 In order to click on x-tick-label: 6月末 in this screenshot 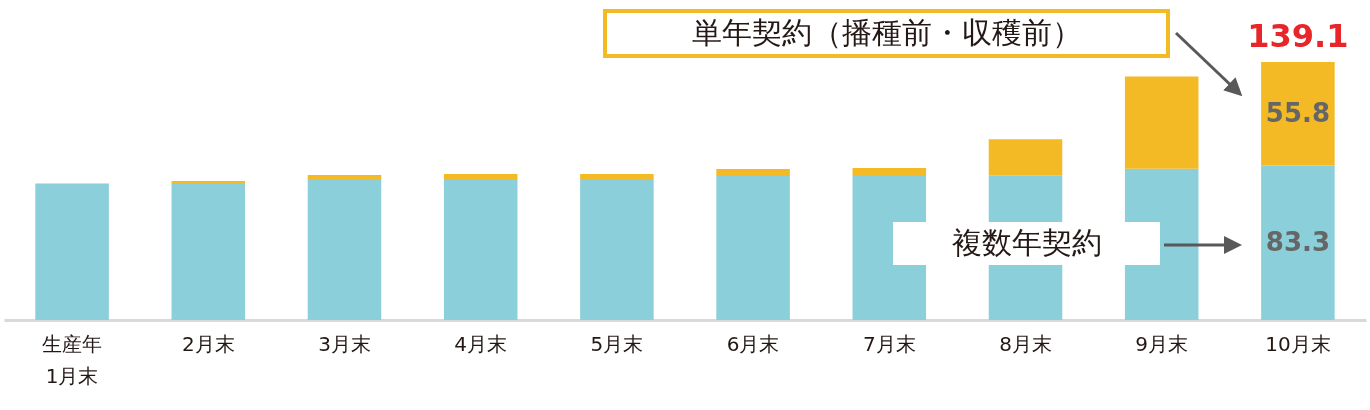, I will do `click(753, 343)`.